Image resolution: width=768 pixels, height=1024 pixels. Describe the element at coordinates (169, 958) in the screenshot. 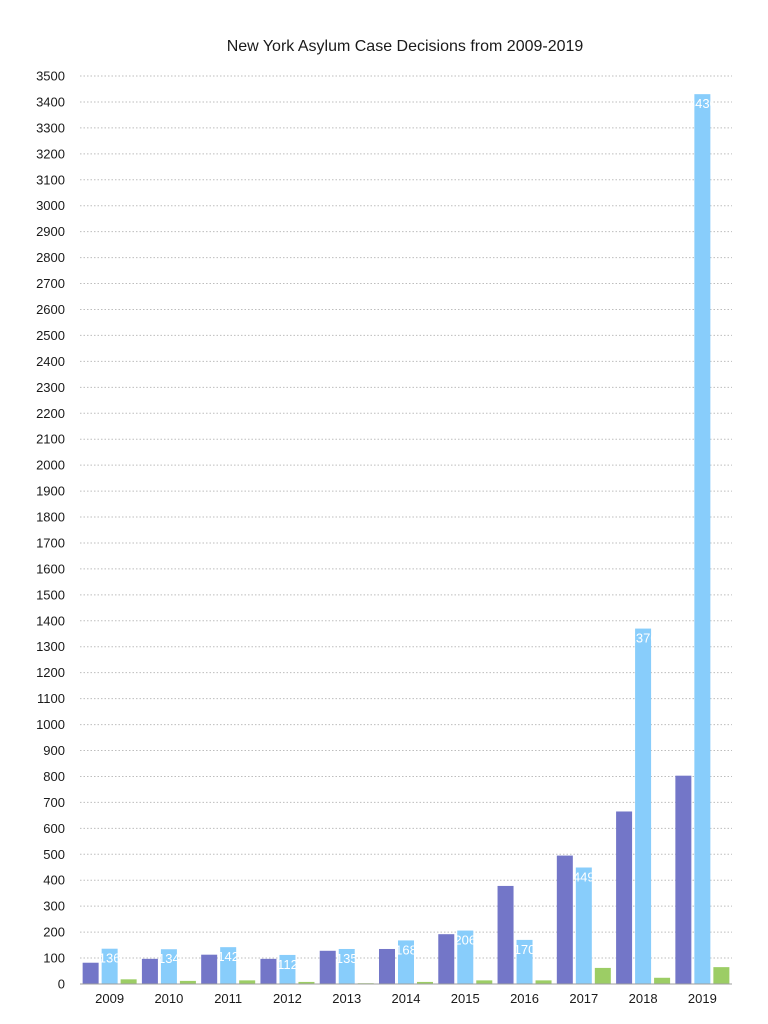

I see `data-label: 134` at that location.